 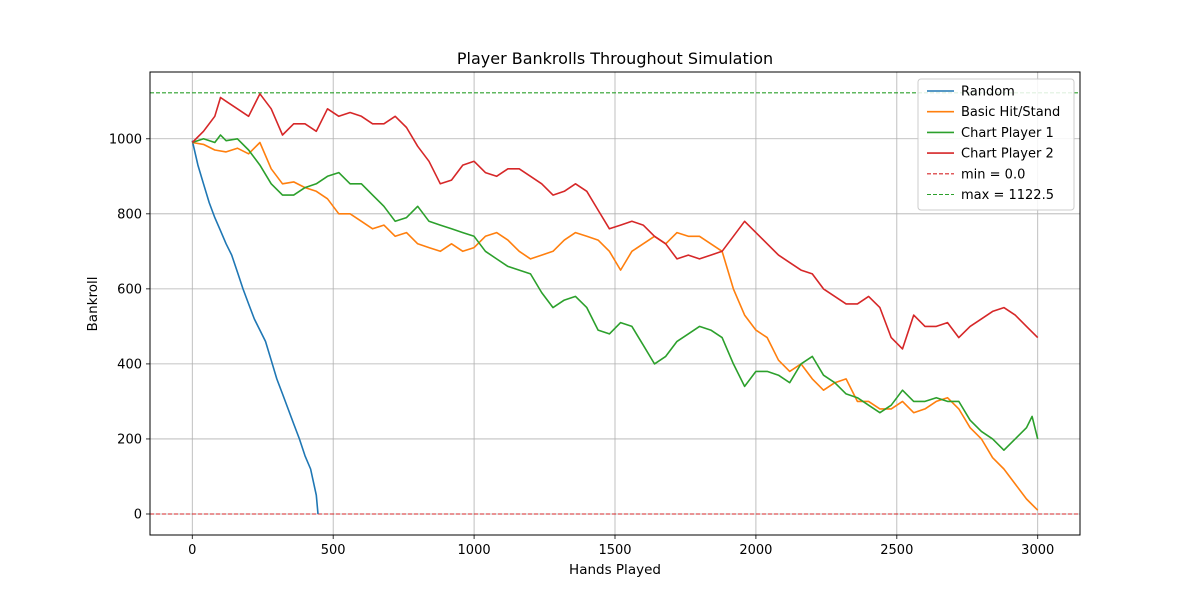 I want to click on legend-label: Chart Player 1, so click(x=1007, y=133).